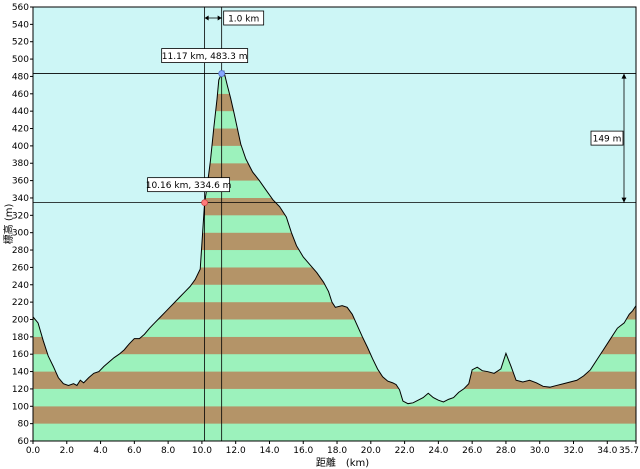 This screenshot has height=469, width=640. Describe the element at coordinates (607, 451) in the screenshot. I see `x-tick-label: 34.0` at that location.